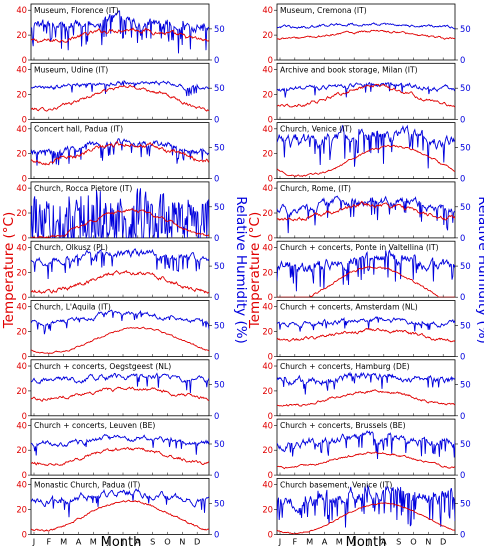  I want to click on panel-title: Museum, Udine (IT), so click(71, 69).